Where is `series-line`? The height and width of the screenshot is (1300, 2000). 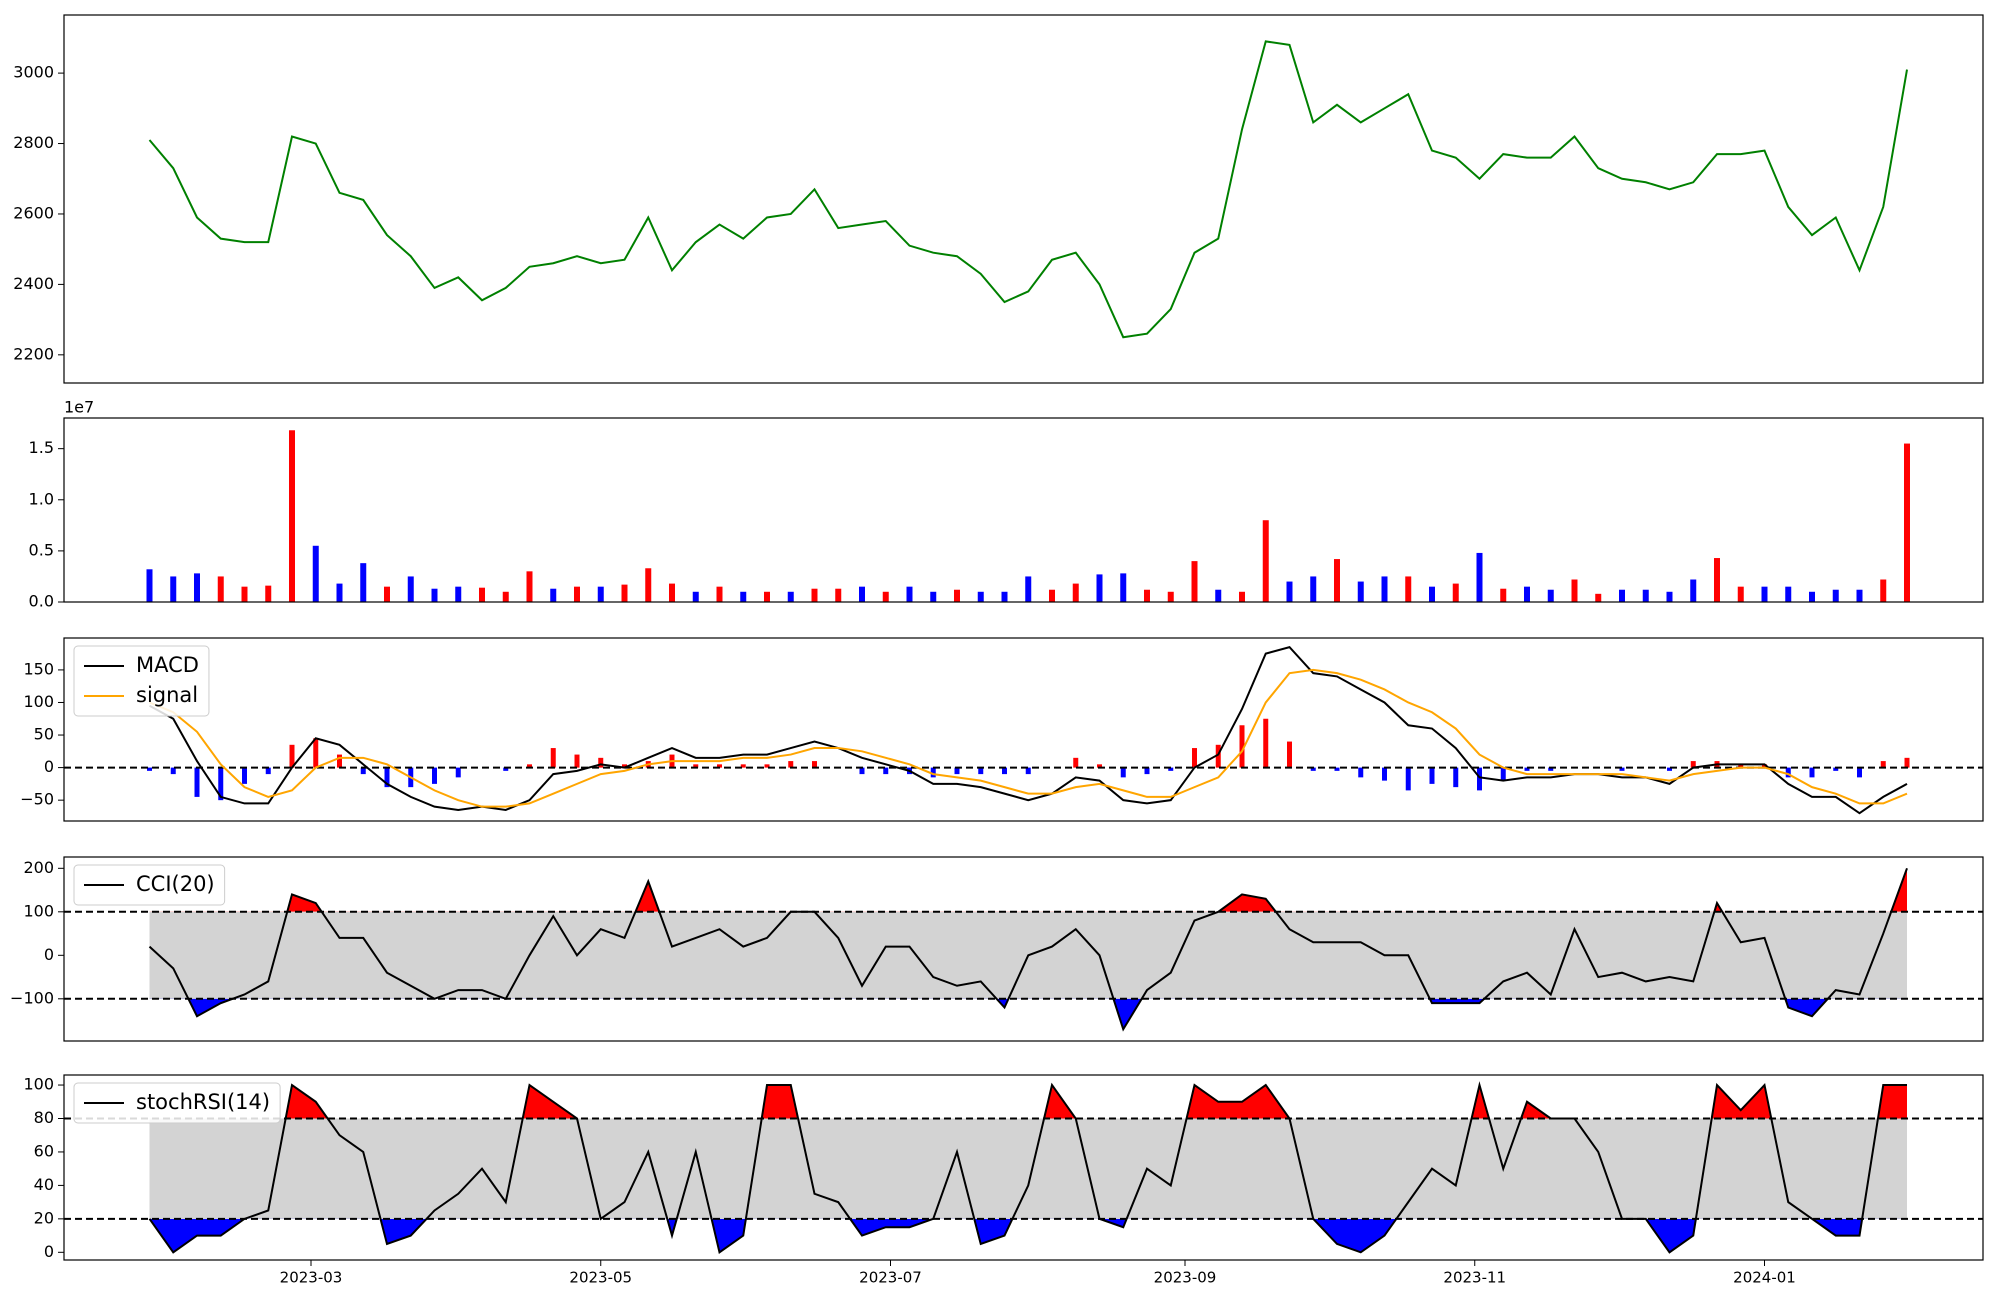 series-line is located at coordinates (1028, 949).